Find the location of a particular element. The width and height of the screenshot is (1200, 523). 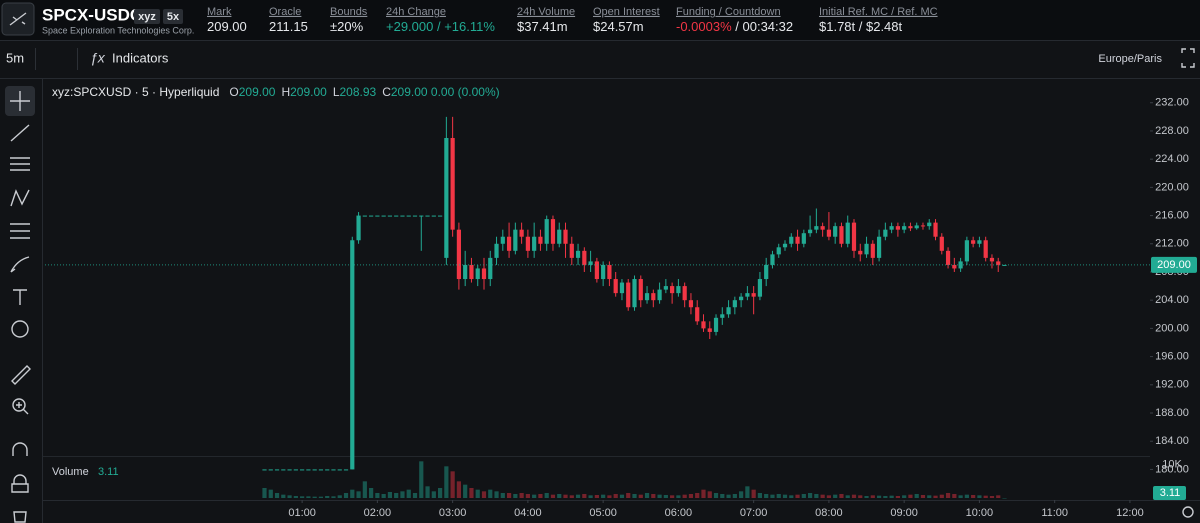

volume-label: Volume is located at coordinates (70, 472).